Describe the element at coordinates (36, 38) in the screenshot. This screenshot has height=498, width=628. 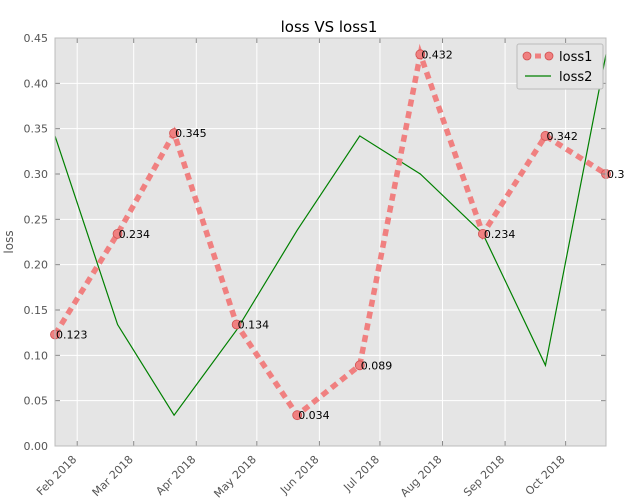
I see `y-tick-label: 0.45` at that location.